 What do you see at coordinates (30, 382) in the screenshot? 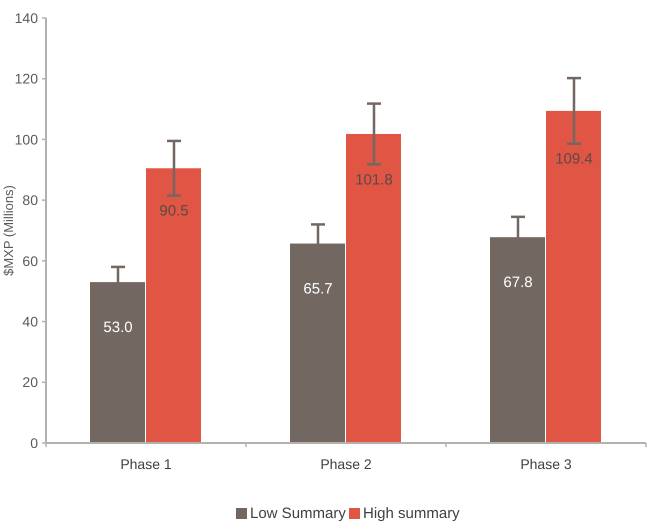
I see `y-tick-label: 20` at bounding box center [30, 382].